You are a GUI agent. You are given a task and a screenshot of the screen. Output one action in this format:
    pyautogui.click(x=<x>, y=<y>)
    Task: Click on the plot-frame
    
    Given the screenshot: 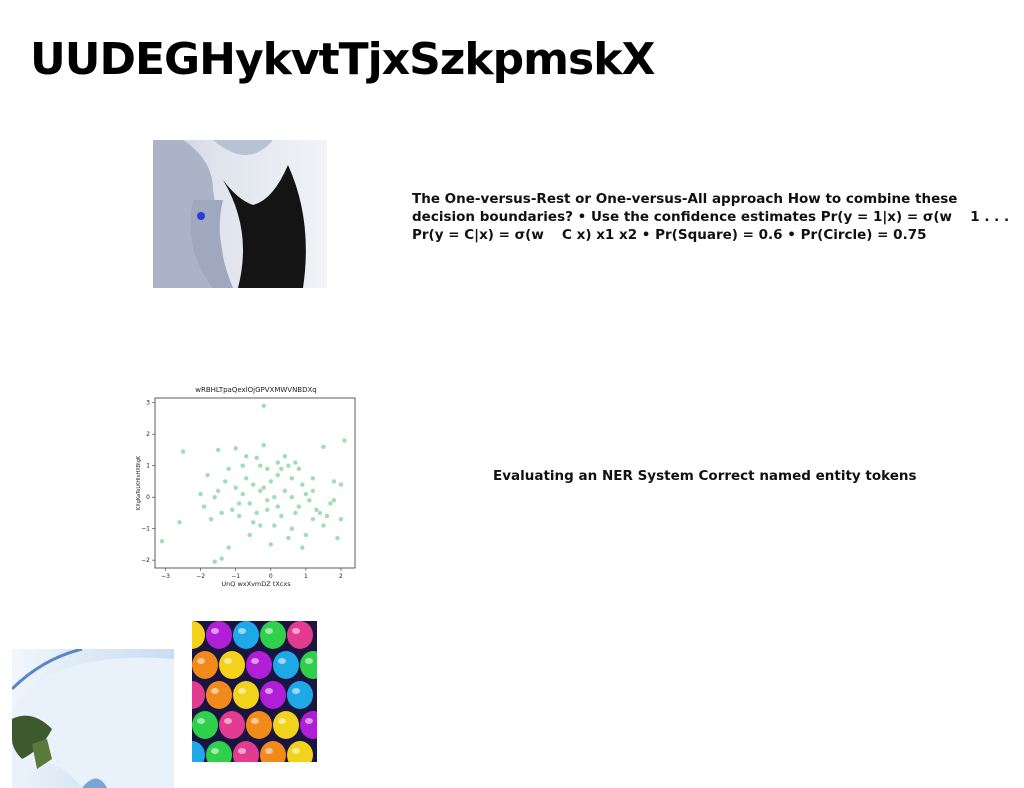 What is the action you would take?
    pyautogui.click(x=255, y=483)
    